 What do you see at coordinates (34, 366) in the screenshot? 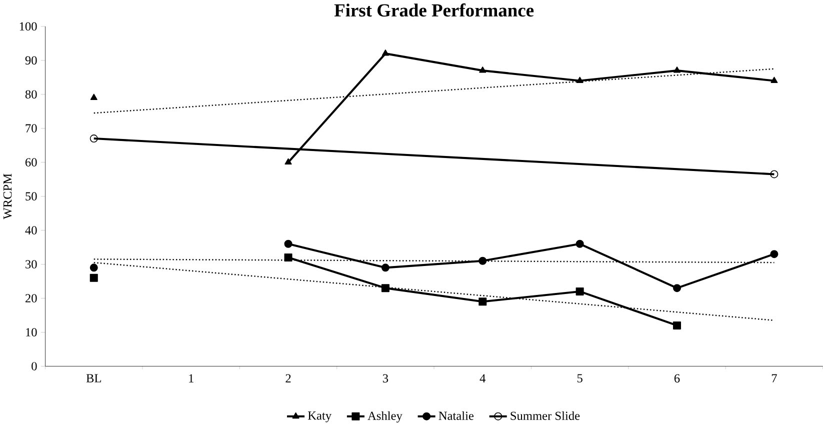
I see `y-tick-label: 0` at bounding box center [34, 366].